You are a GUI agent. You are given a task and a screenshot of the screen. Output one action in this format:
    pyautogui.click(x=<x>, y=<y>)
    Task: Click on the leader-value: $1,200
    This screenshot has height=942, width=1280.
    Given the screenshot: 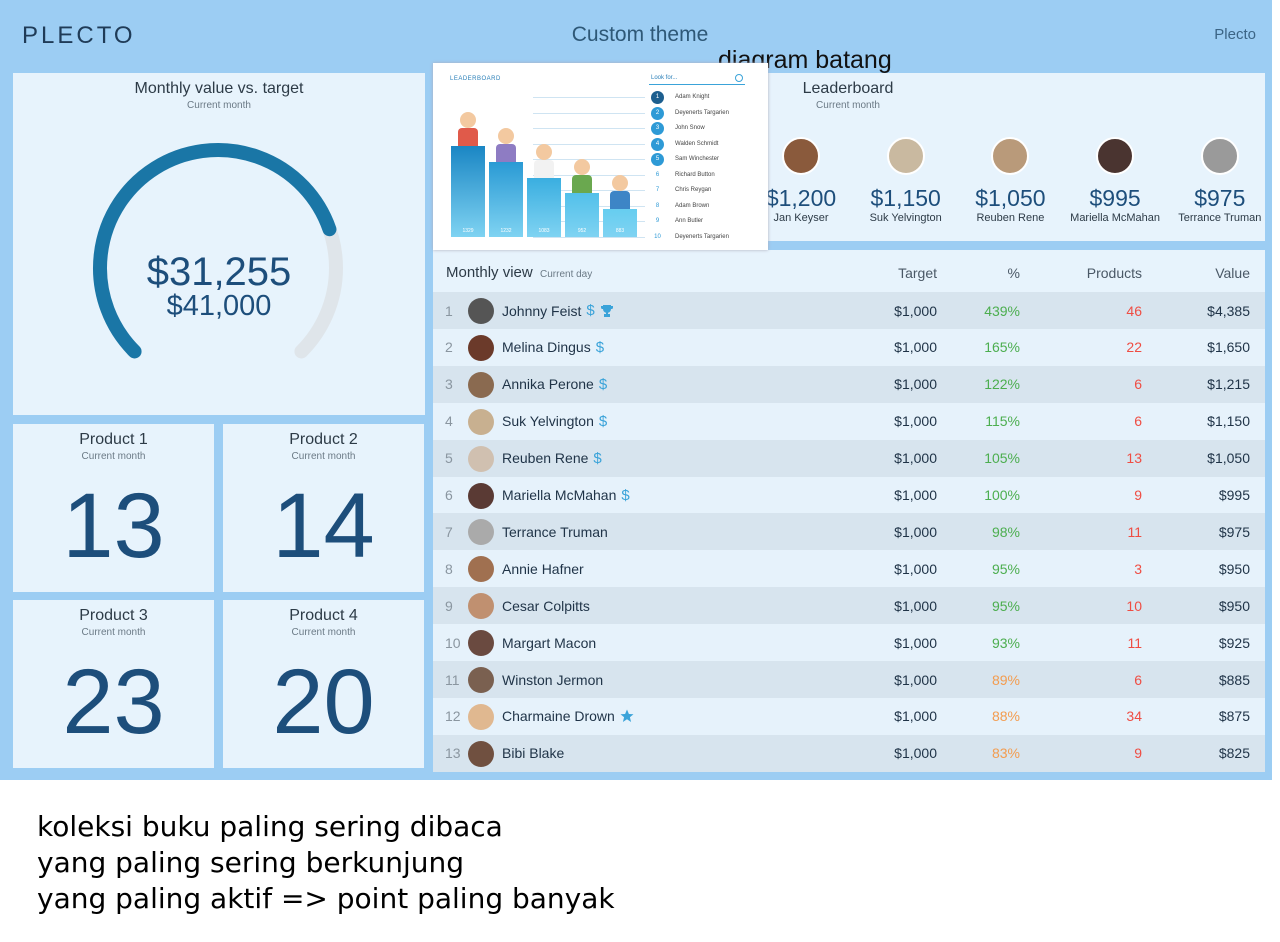 What is the action you would take?
    pyautogui.click(x=801, y=198)
    